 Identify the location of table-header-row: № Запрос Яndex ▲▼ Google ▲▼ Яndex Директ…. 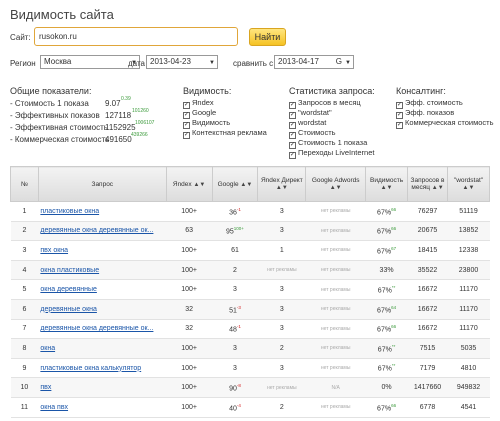
(250, 184).